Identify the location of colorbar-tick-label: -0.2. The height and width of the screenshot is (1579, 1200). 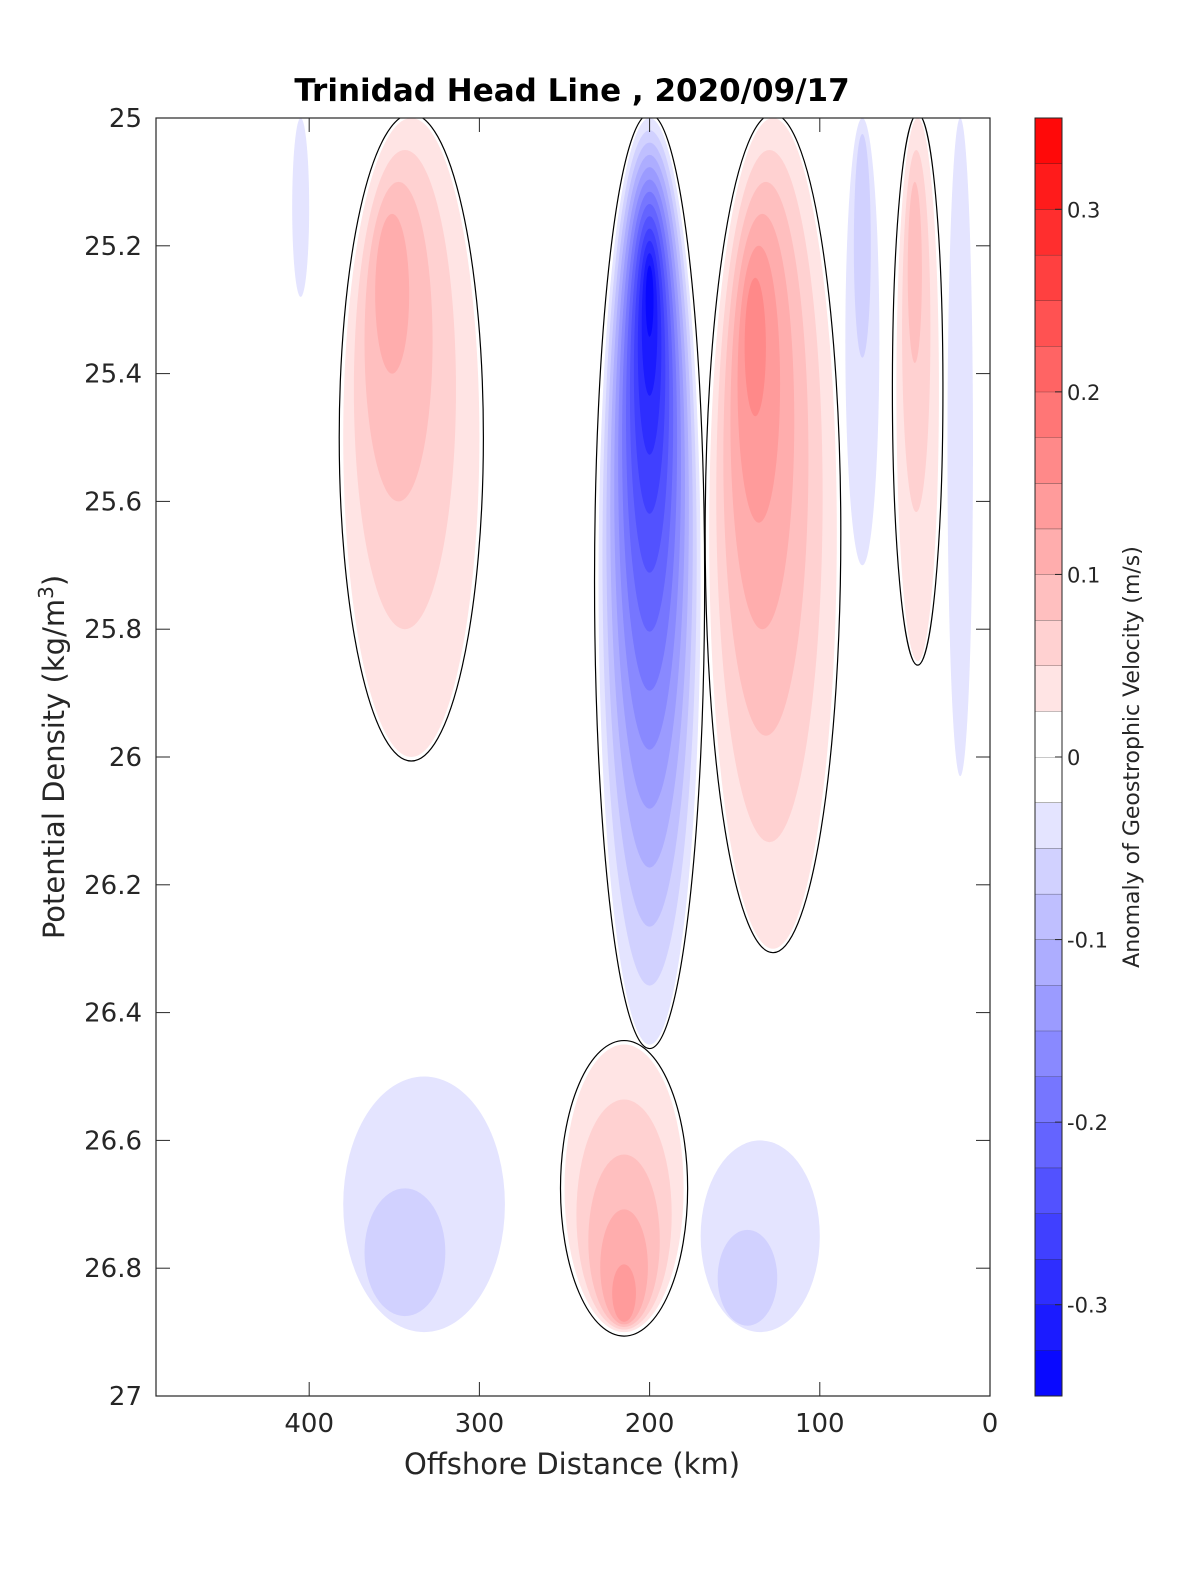
(1087, 1123).